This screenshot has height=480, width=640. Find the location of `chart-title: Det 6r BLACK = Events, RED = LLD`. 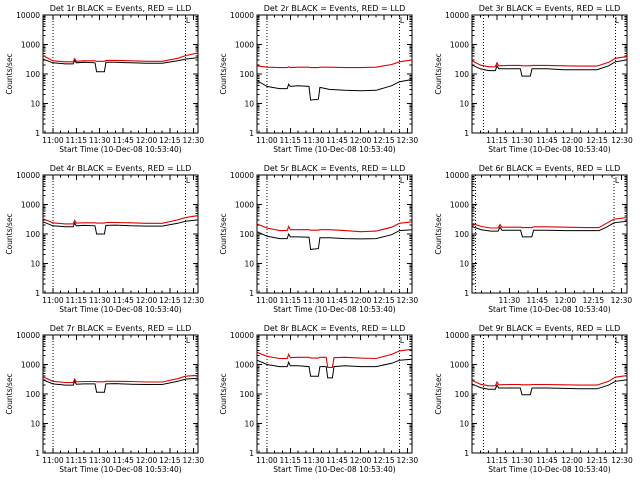

chart-title: Det 6r BLACK = Events, RED = LLD is located at coordinates (550, 168).